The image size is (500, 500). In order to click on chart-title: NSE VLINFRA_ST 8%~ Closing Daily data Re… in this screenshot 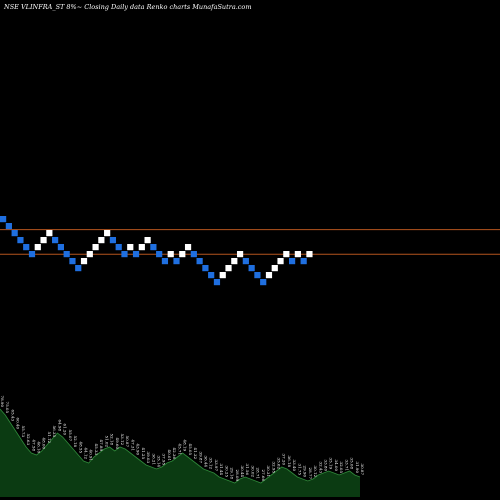, I will do `click(127, 7)`.